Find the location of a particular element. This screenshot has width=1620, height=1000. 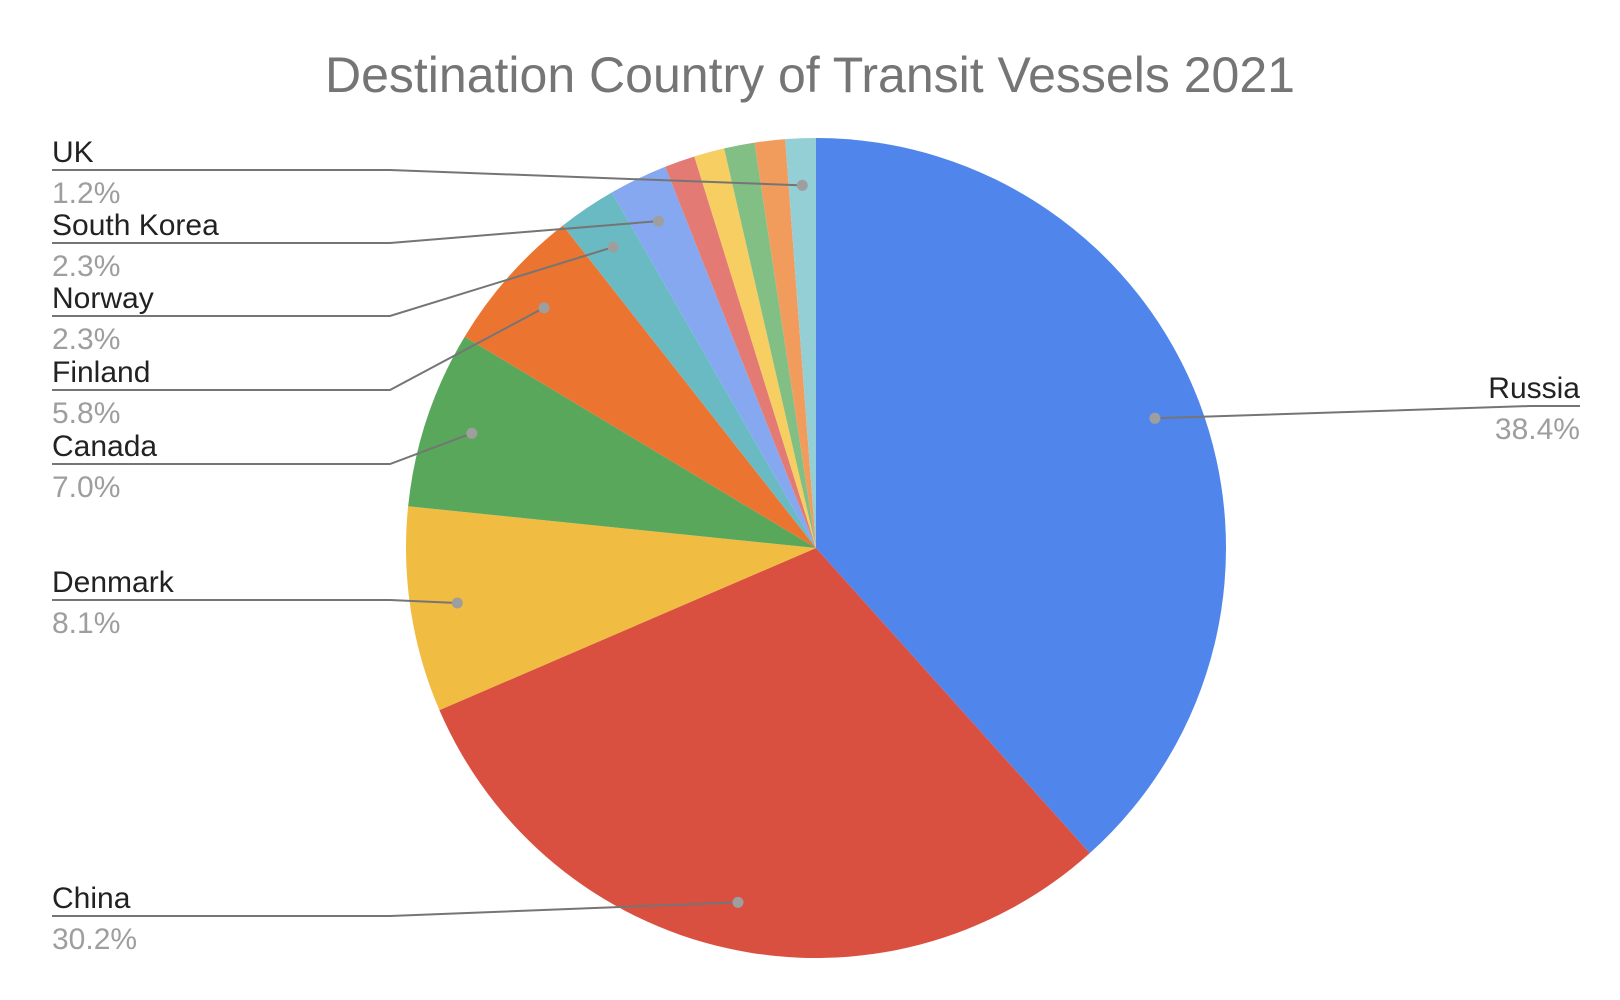

slice-percent-label: 38.4% is located at coordinates (1537, 429).